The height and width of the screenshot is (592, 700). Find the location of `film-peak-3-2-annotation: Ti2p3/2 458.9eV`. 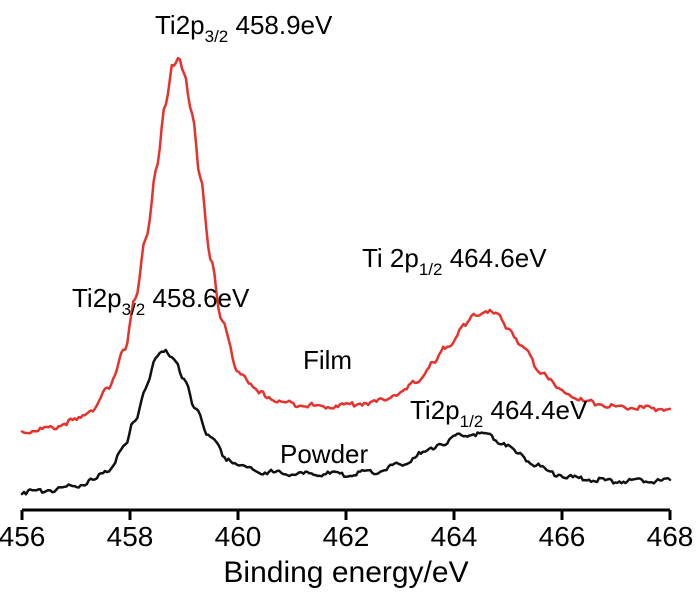

film-peak-3-2-annotation: Ti2p3/2 458.9eV is located at coordinates (244, 28).